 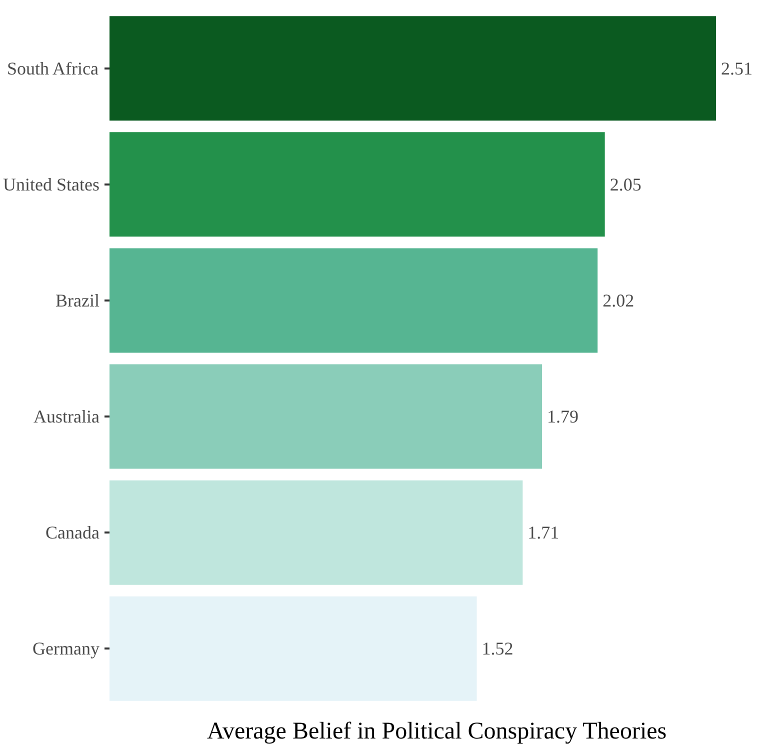 I want to click on data-label: 1.79, so click(x=563, y=416).